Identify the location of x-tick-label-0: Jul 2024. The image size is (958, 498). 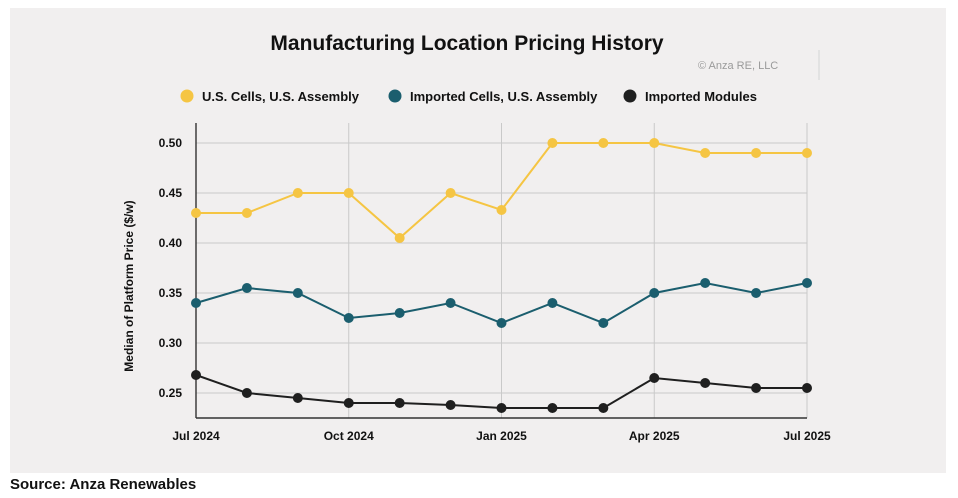
(196, 436).